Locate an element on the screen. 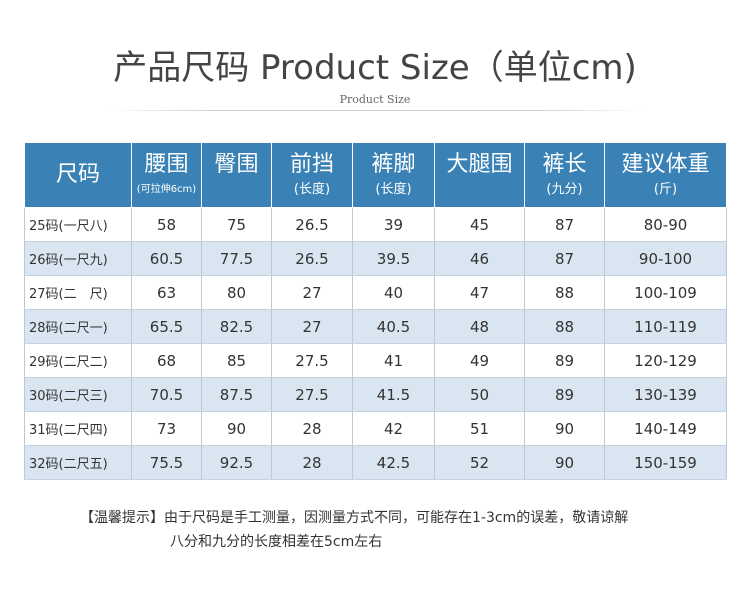  table-cell: 87.5 is located at coordinates (236, 394).